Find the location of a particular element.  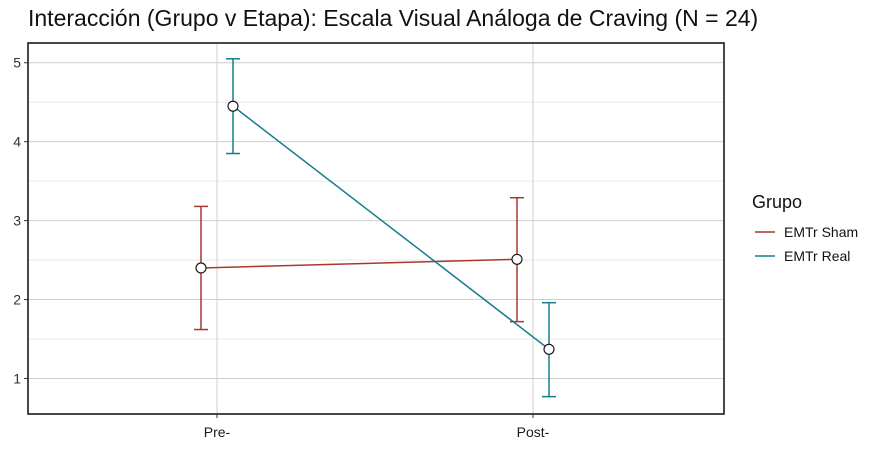

legend-label-emtr-sham: EMTr Sham is located at coordinates (821, 232).